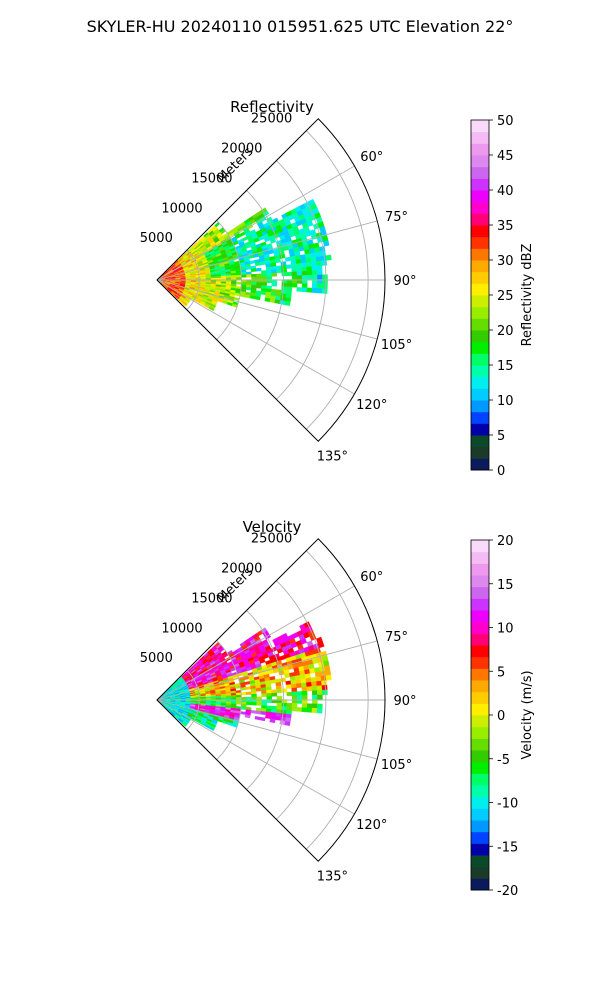 This screenshot has height=1000, width=600. What do you see at coordinates (371, 825) in the screenshot?
I see `angle-tick-label: 120°` at bounding box center [371, 825].